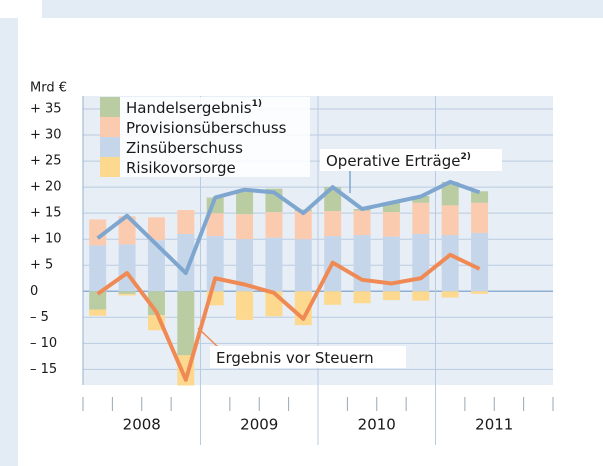 The height and width of the screenshot is (466, 603). What do you see at coordinates (189, 108) in the screenshot?
I see `legend-name: Handelsergebnis` at bounding box center [189, 108].